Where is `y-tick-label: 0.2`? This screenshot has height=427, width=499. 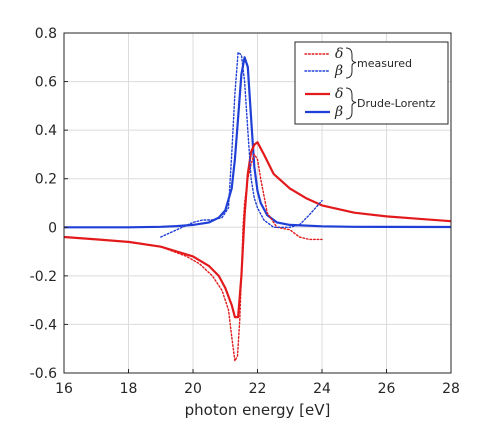 y-tick-label: 0.2 is located at coordinates (46, 180).